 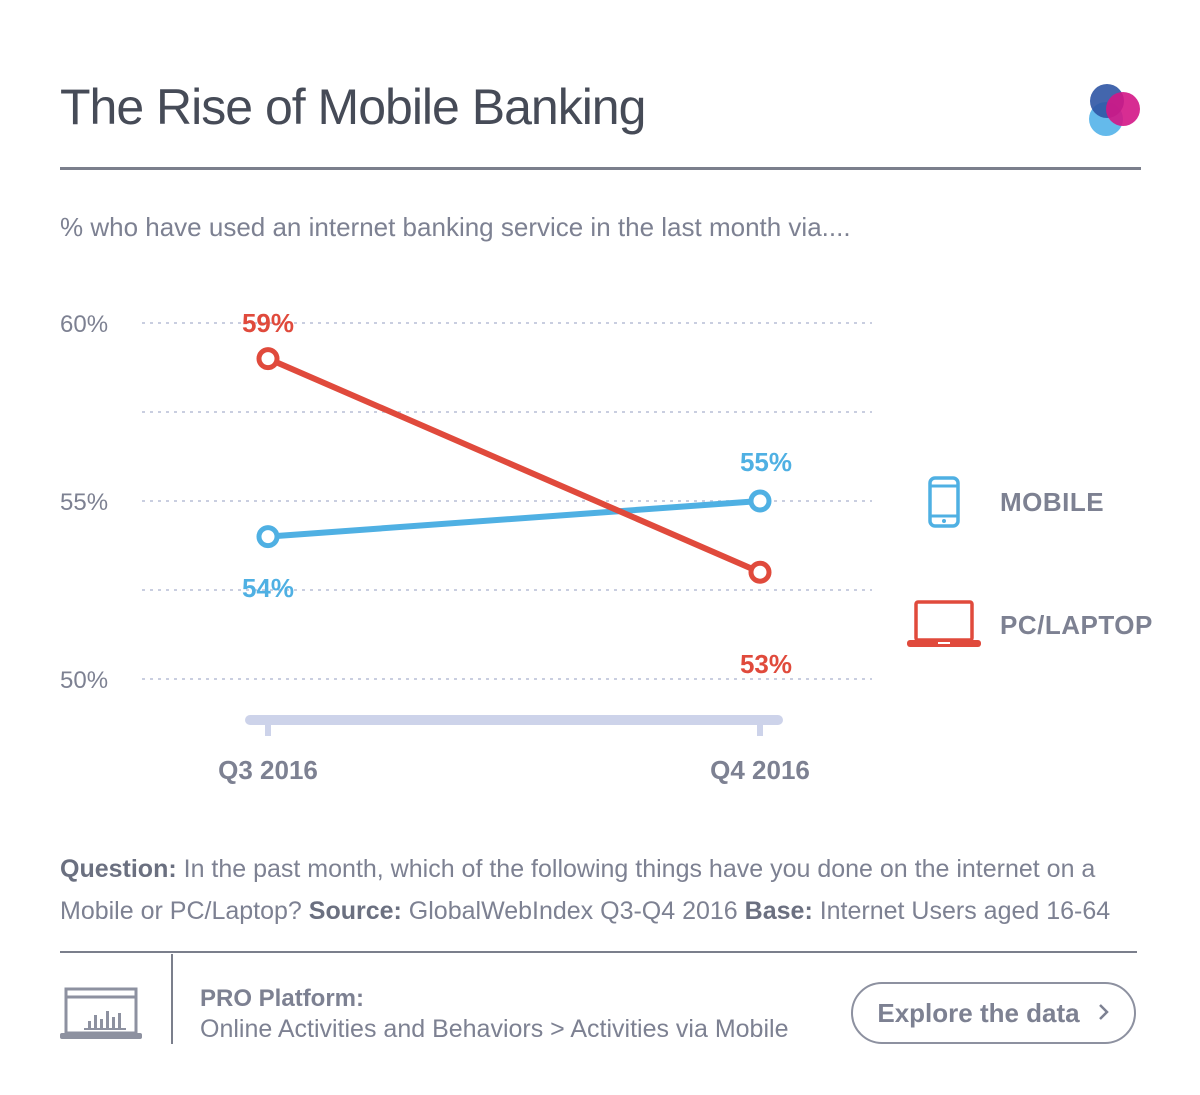 What do you see at coordinates (1052, 501) in the screenshot?
I see `legend-label-mobile: MOBILE` at bounding box center [1052, 501].